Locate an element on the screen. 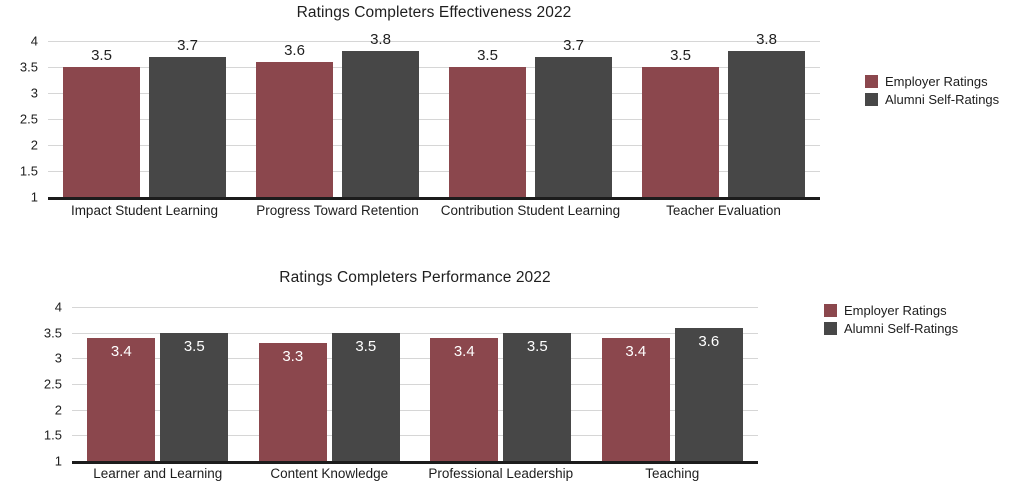 This screenshot has height=487, width=1024. bar-group-progress-toward-retention: 3.6 3.8 is located at coordinates (337, 114).